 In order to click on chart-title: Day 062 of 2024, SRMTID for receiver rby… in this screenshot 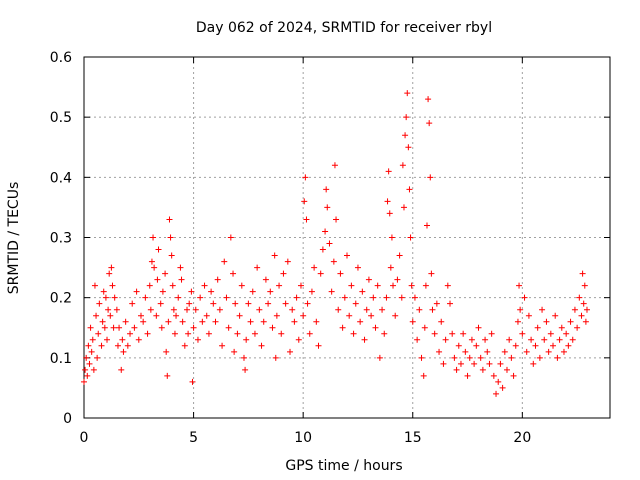, I will do `click(344, 28)`.